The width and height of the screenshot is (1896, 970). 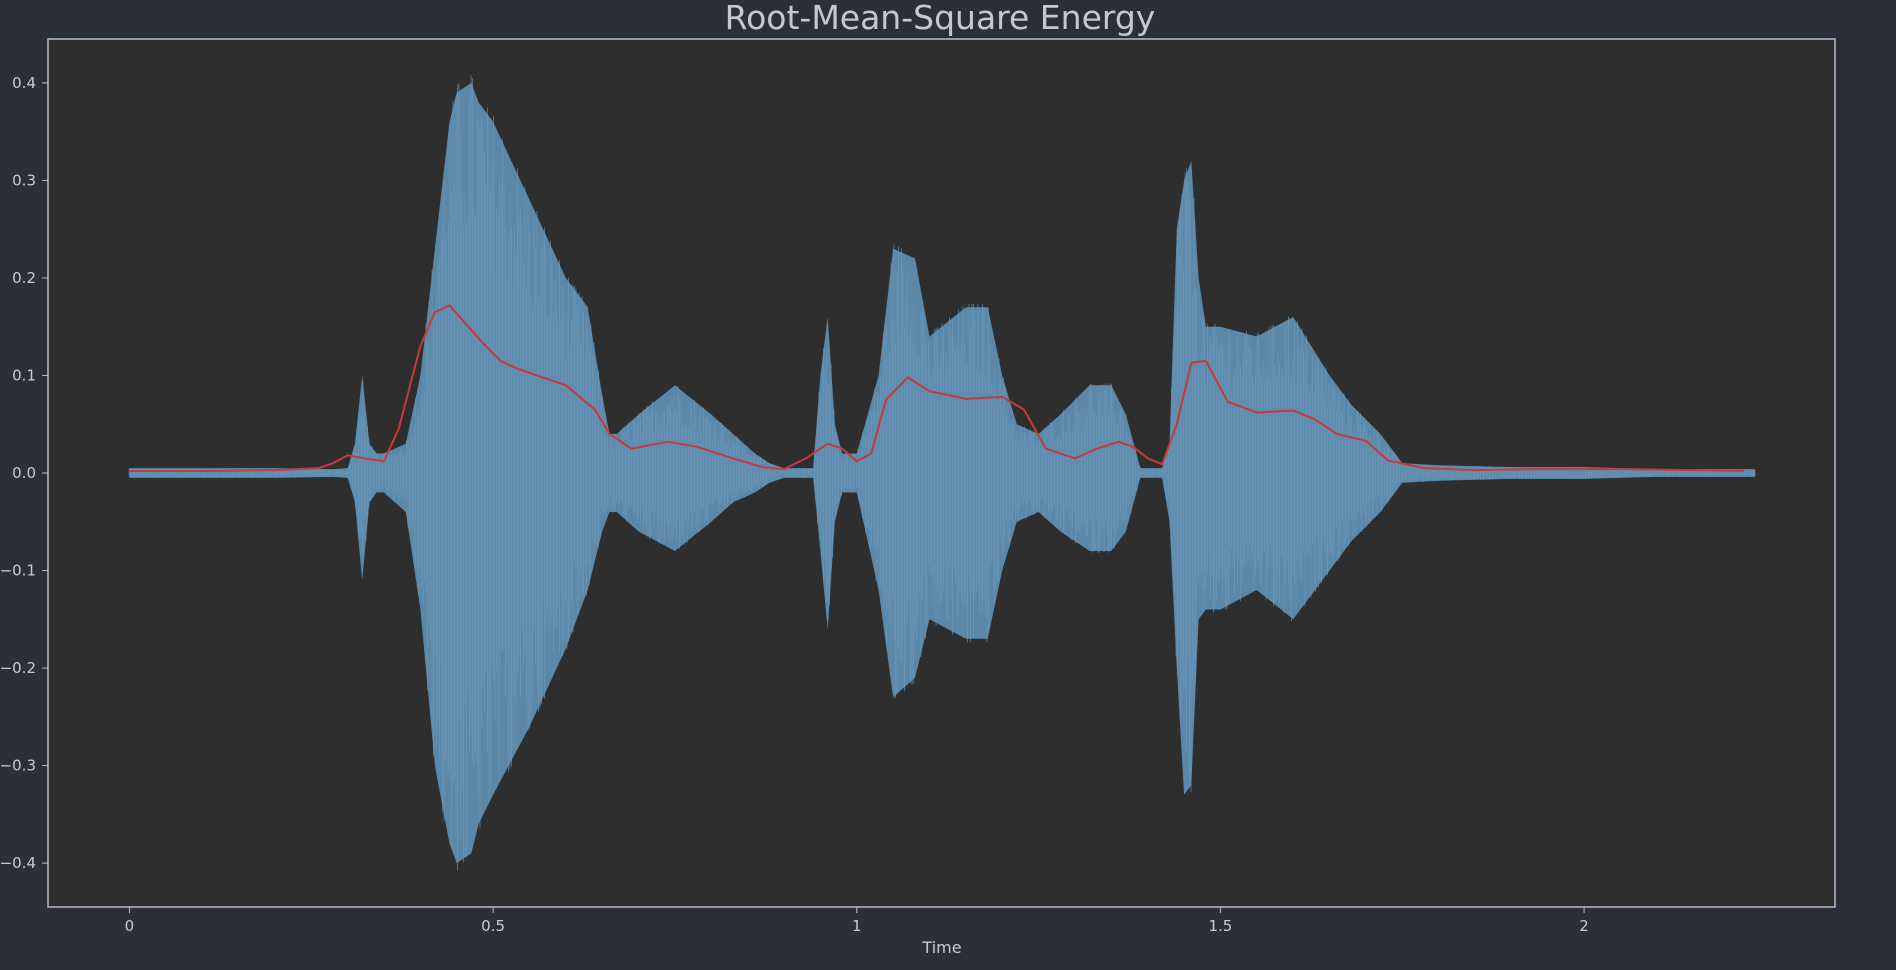 What do you see at coordinates (24, 83) in the screenshot?
I see `y-tick-label: 0.4` at bounding box center [24, 83].